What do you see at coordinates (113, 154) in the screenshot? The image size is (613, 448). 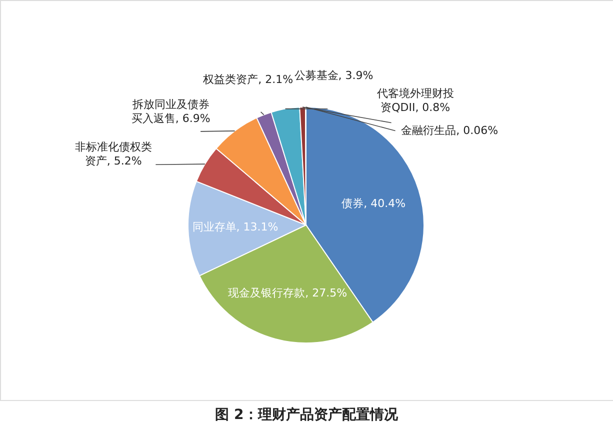 I see `slice-label: 非标准化债权类资产, 5.2%` at bounding box center [113, 154].